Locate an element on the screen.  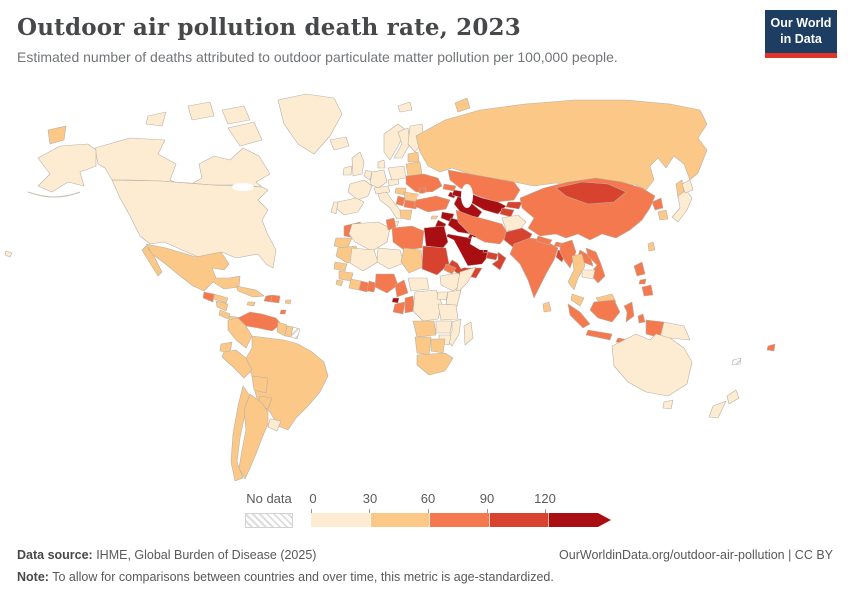
region-portugal is located at coordinates (334, 208).